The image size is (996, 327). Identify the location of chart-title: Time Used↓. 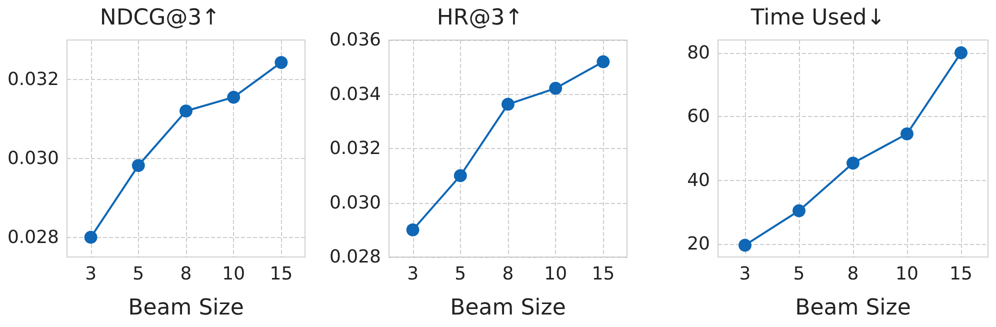
(818, 18).